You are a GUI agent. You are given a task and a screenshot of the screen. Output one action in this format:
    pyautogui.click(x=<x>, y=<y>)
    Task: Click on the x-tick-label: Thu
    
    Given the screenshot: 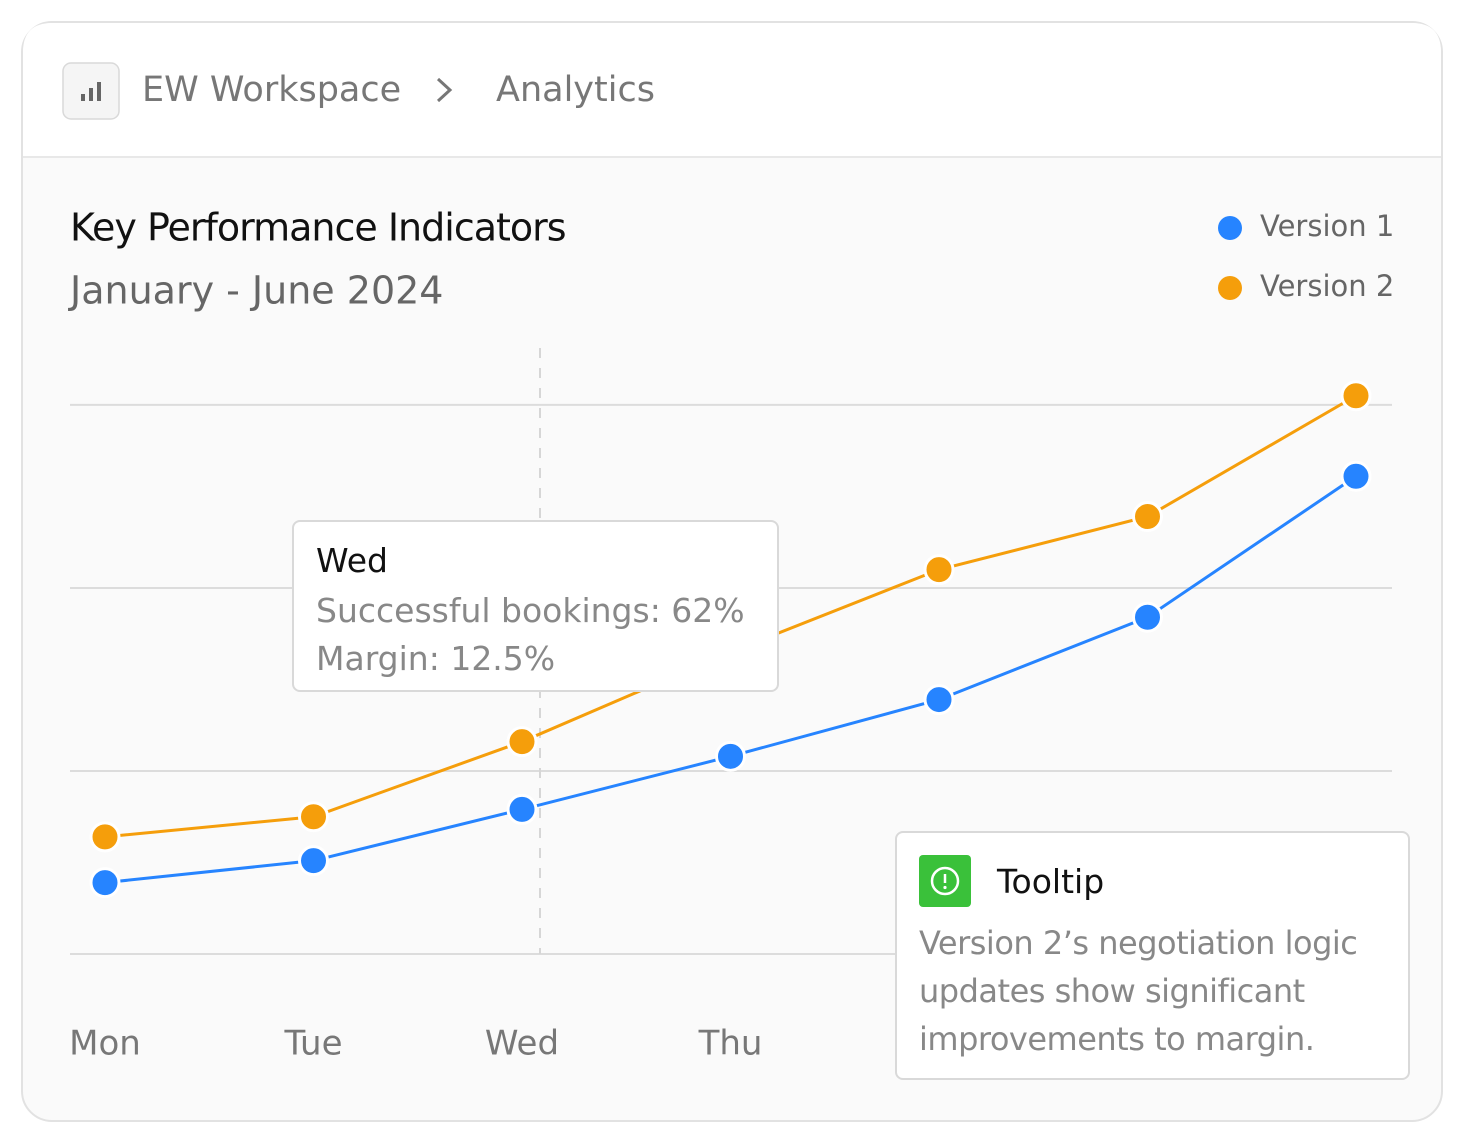 What is the action you would take?
    pyautogui.click(x=730, y=1044)
    